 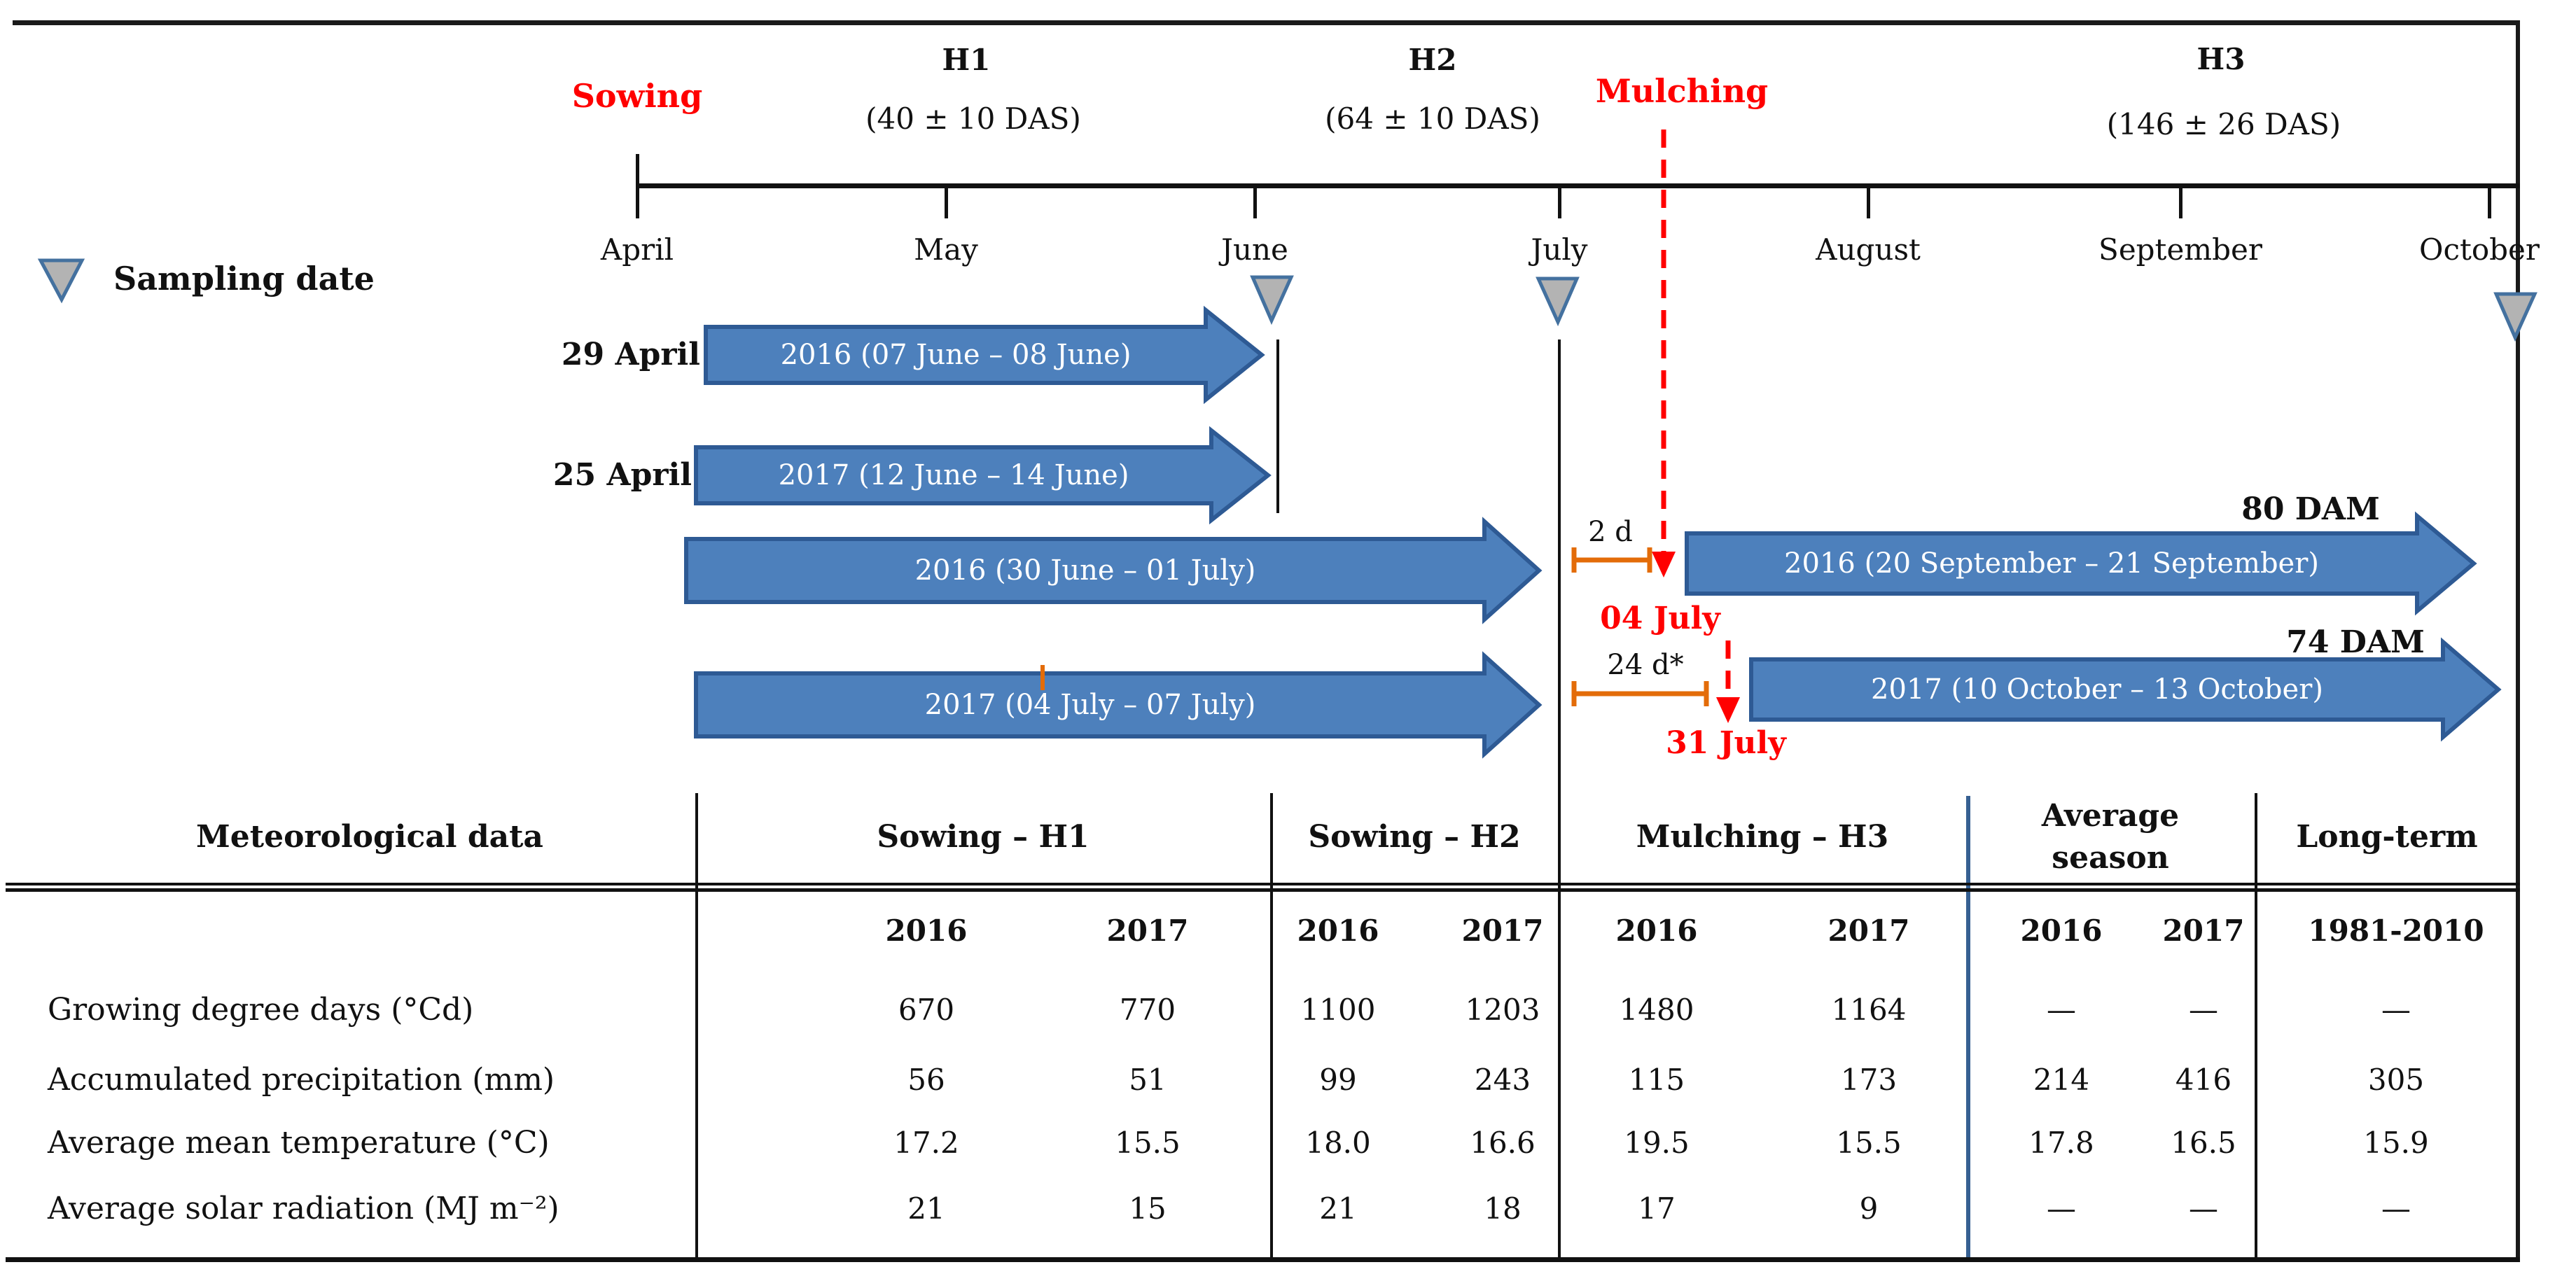 What do you see at coordinates (2097, 689) in the screenshot?
I see `arrow-label-h3-2017: 2017 (10 October – 13 October)` at bounding box center [2097, 689].